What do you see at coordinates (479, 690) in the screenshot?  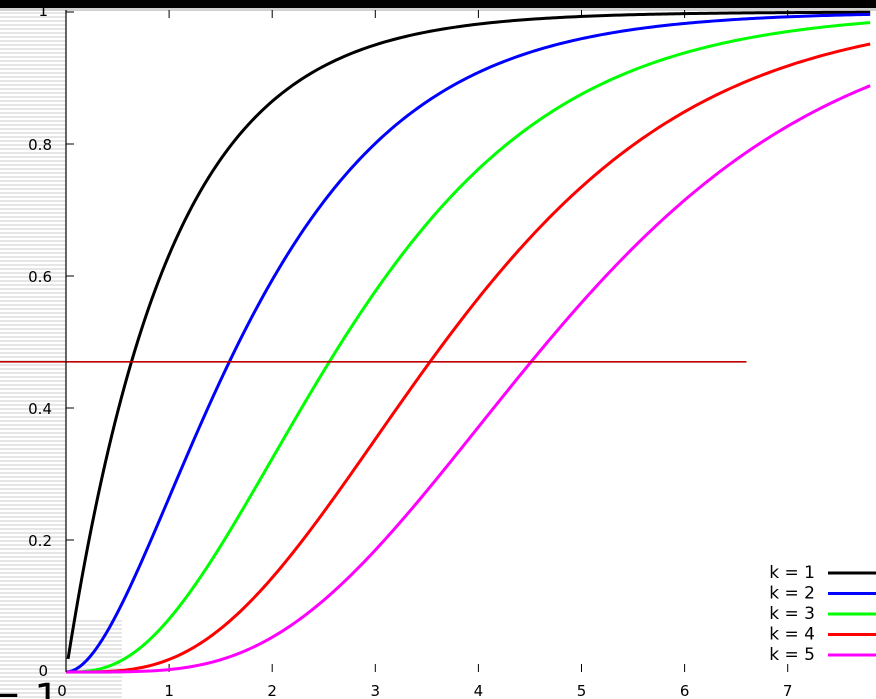 I see `x-tick-label-4: 4` at bounding box center [479, 690].